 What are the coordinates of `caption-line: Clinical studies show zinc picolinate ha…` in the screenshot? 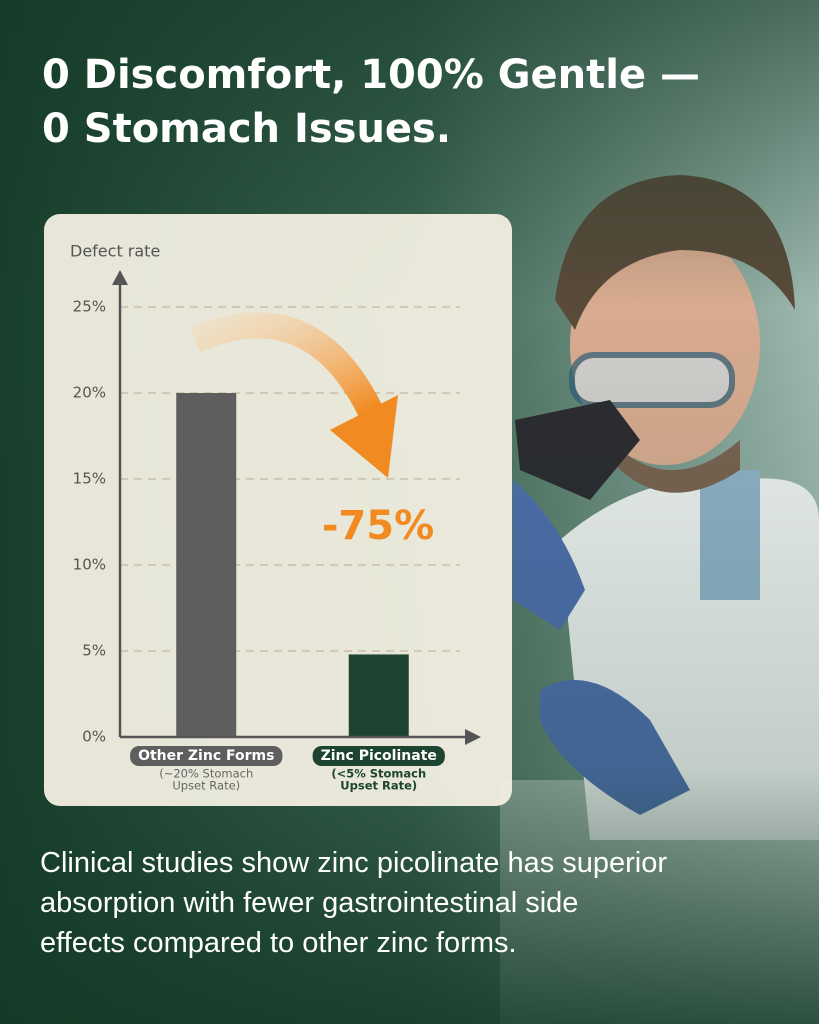 It's located at (353, 863).